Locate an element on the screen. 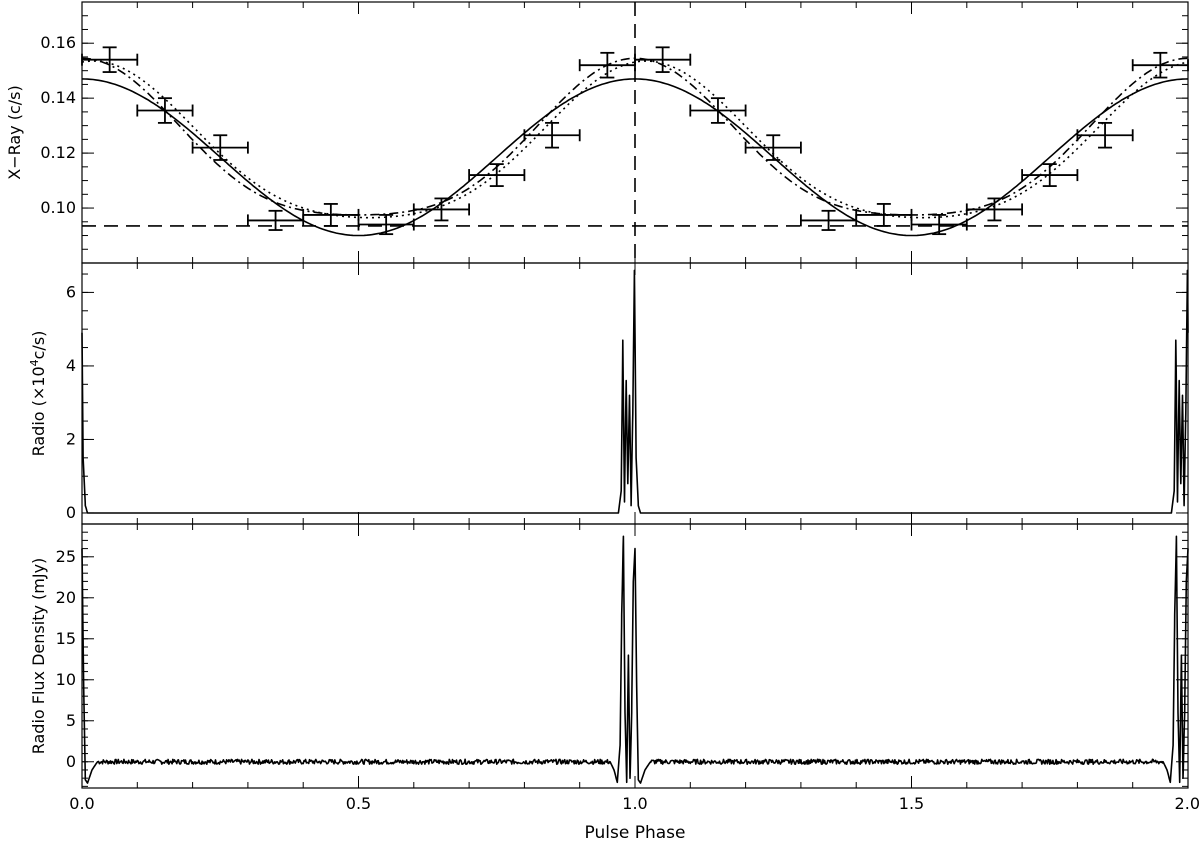 Image resolution: width=1203 pixels, height=842 pixels. xray-ytick-label: 0.16 is located at coordinates (58, 42).